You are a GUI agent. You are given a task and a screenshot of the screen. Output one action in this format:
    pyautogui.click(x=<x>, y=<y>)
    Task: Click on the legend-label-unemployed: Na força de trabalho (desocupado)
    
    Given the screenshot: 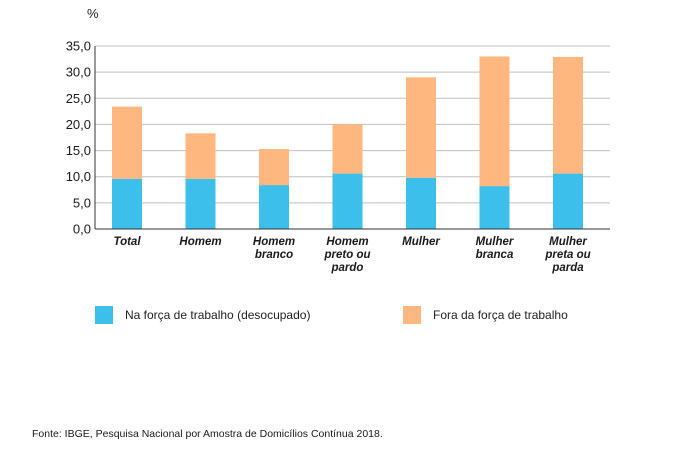 What is the action you would take?
    pyautogui.click(x=218, y=315)
    